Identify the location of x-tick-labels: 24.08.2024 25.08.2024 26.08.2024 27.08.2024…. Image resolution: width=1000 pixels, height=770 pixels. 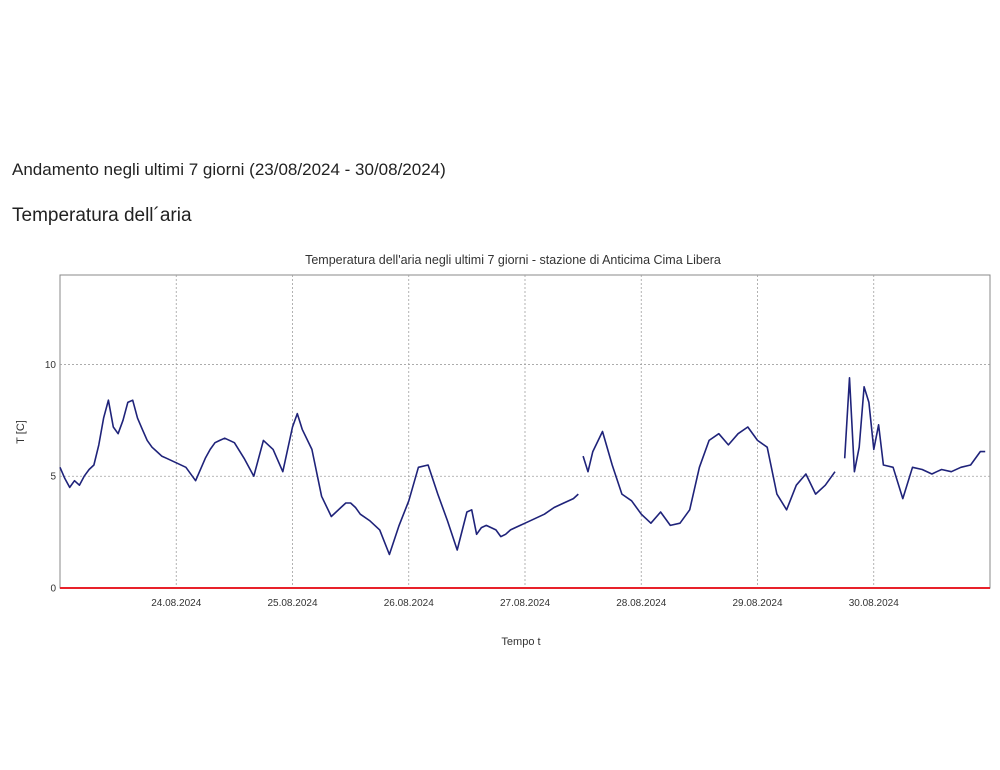
(525, 603).